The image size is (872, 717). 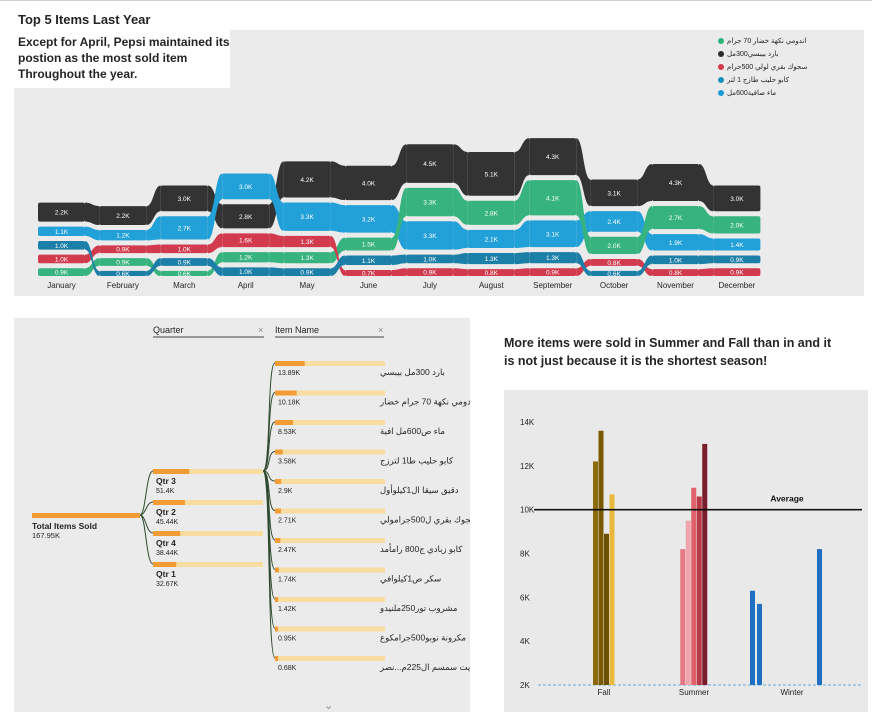 I want to click on scroll-down-chevron-icon: ⌄, so click(x=328, y=706).